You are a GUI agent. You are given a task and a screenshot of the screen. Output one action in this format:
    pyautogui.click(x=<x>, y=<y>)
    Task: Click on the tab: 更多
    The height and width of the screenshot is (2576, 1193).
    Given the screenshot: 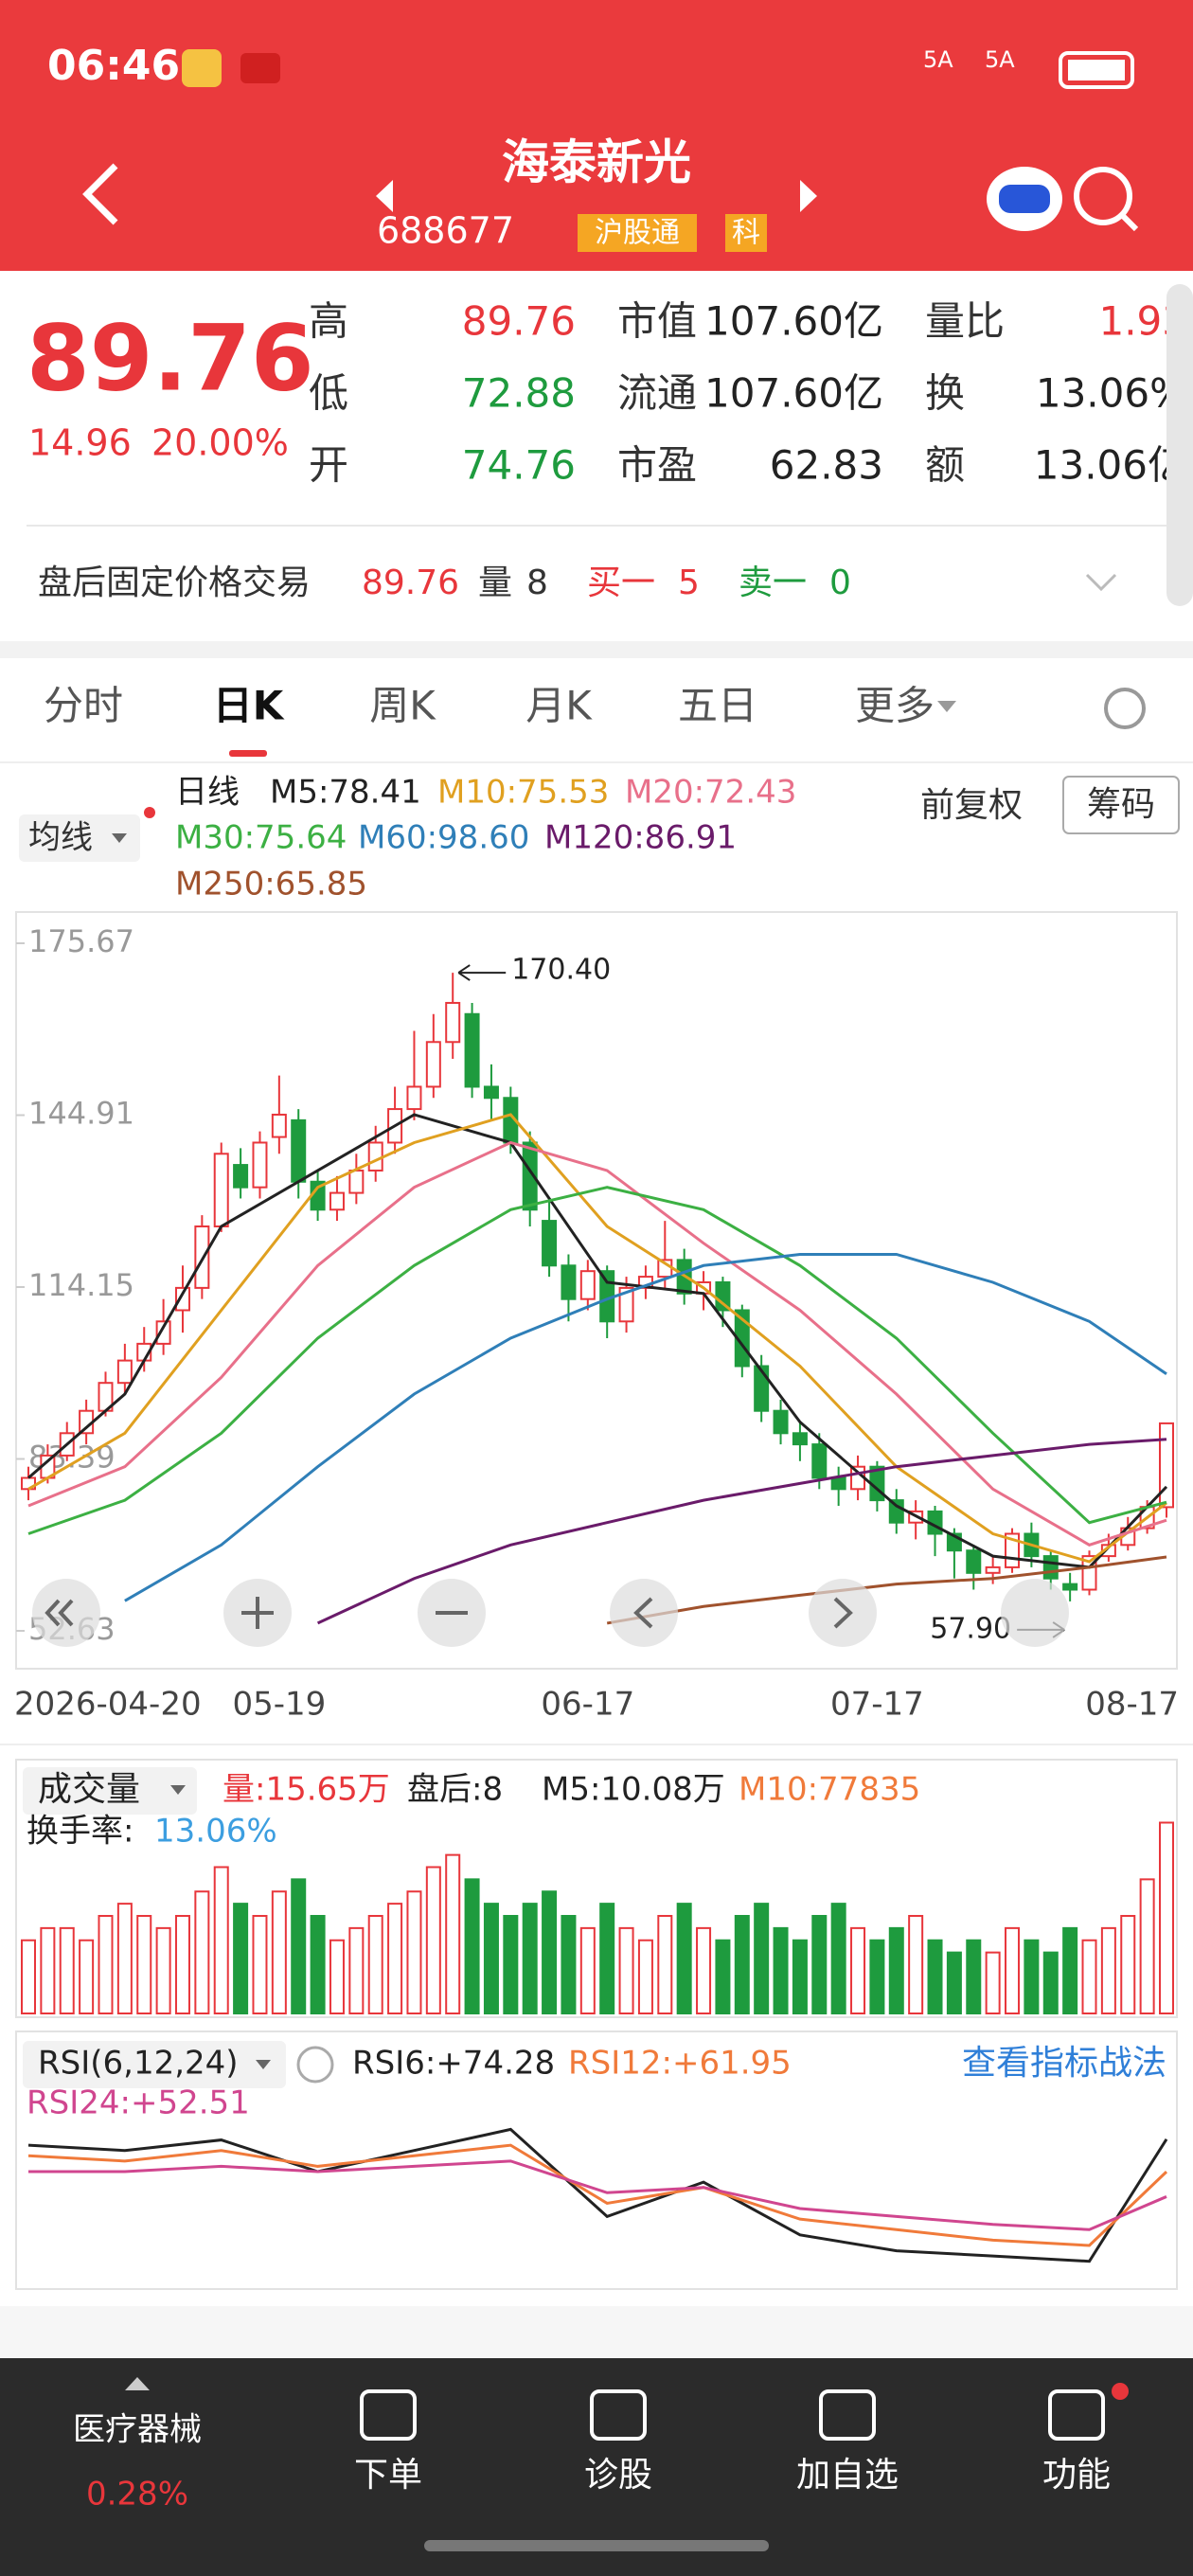 What is the action you would take?
    pyautogui.click(x=895, y=706)
    